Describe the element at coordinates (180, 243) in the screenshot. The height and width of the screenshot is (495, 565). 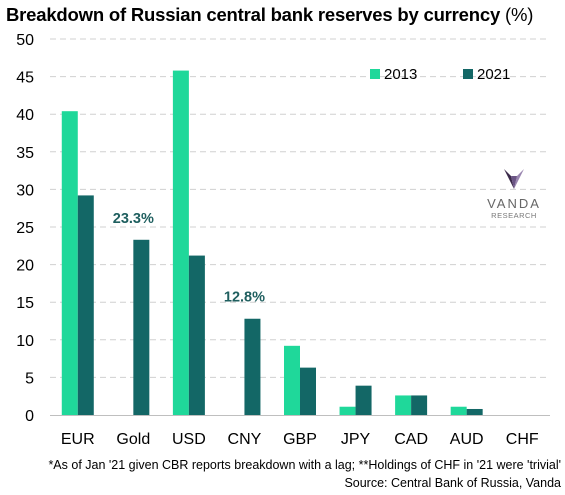
I see `bar-usd-2013` at that location.